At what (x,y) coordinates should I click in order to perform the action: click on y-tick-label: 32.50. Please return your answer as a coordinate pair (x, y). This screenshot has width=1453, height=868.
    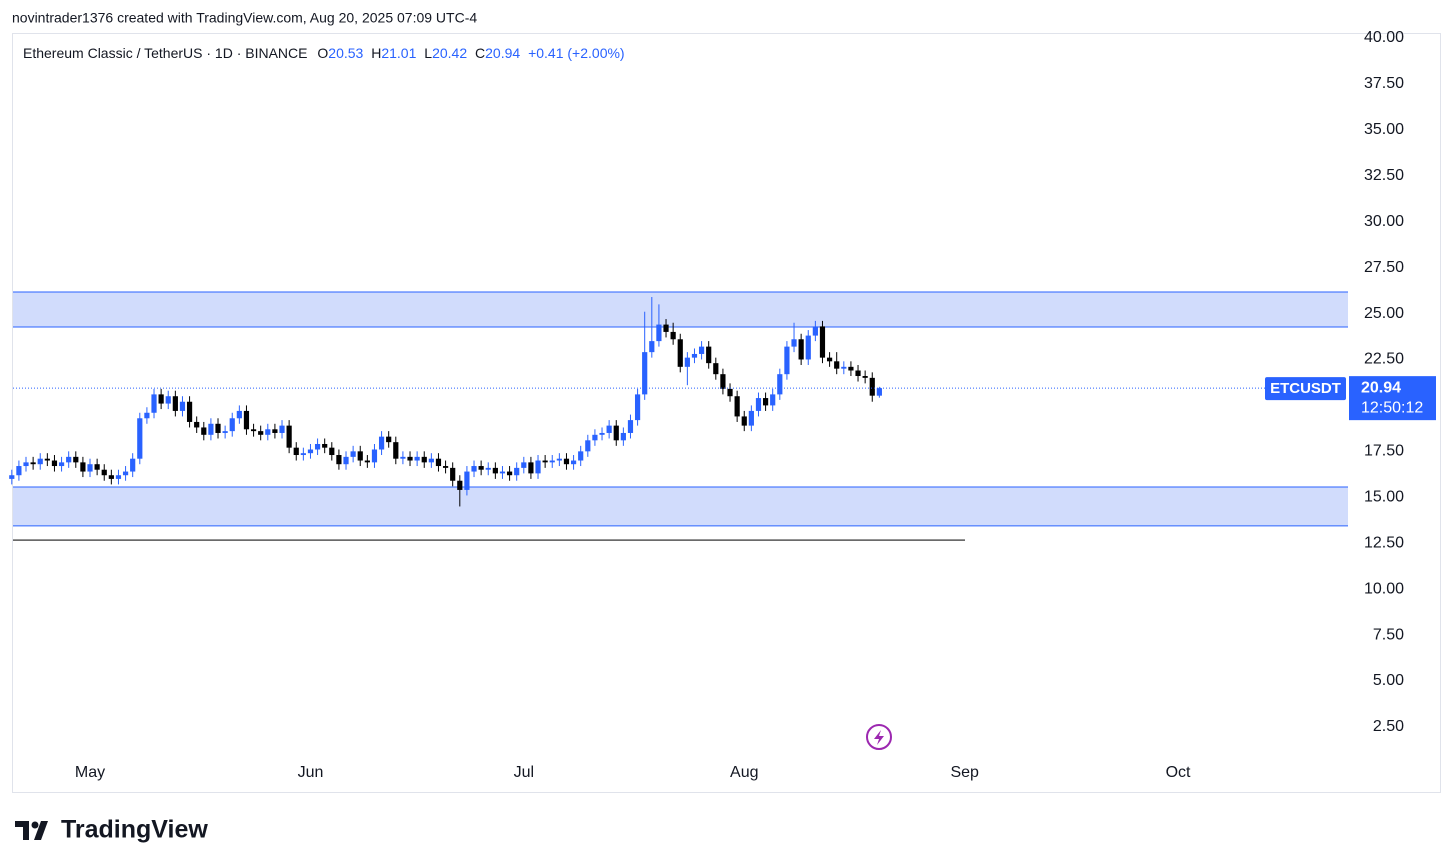
    Looking at the image, I should click on (1384, 175).